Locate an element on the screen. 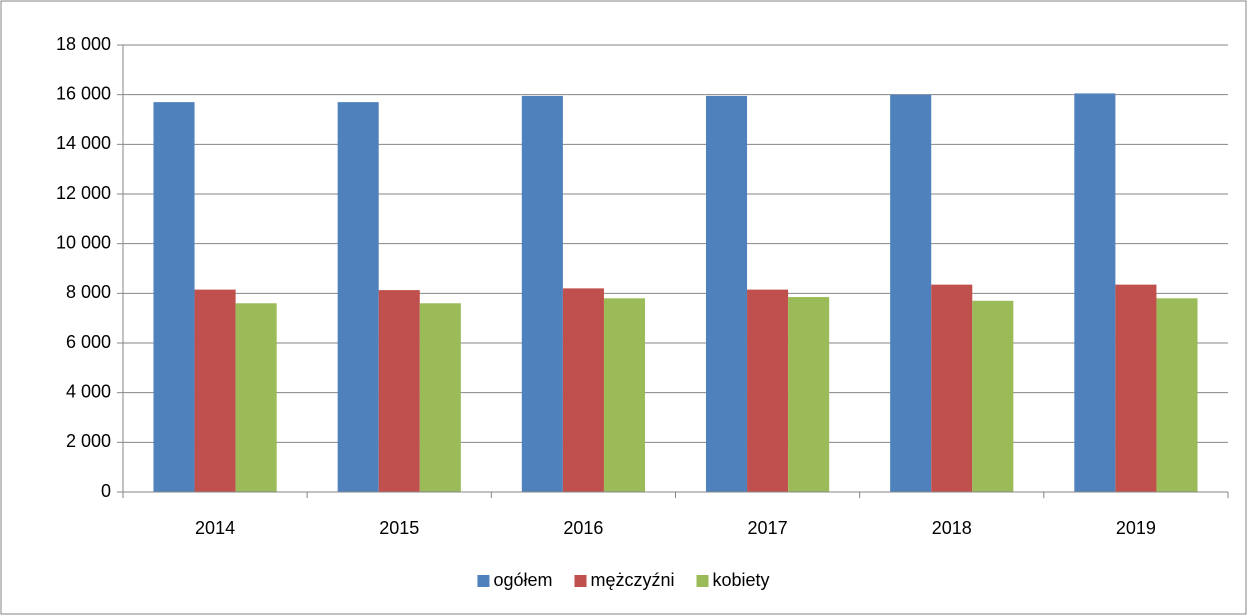 The height and width of the screenshot is (615, 1247). y-tick-label: 14 000 is located at coordinates (83, 143).